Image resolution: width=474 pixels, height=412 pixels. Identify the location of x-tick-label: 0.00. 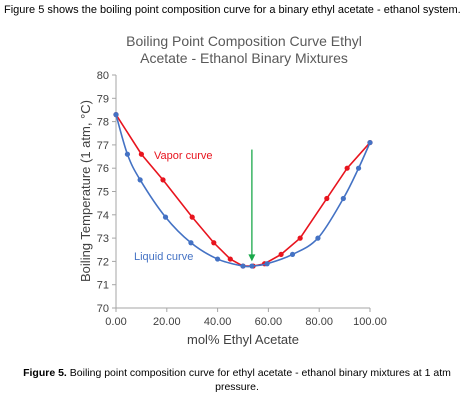
(115, 322).